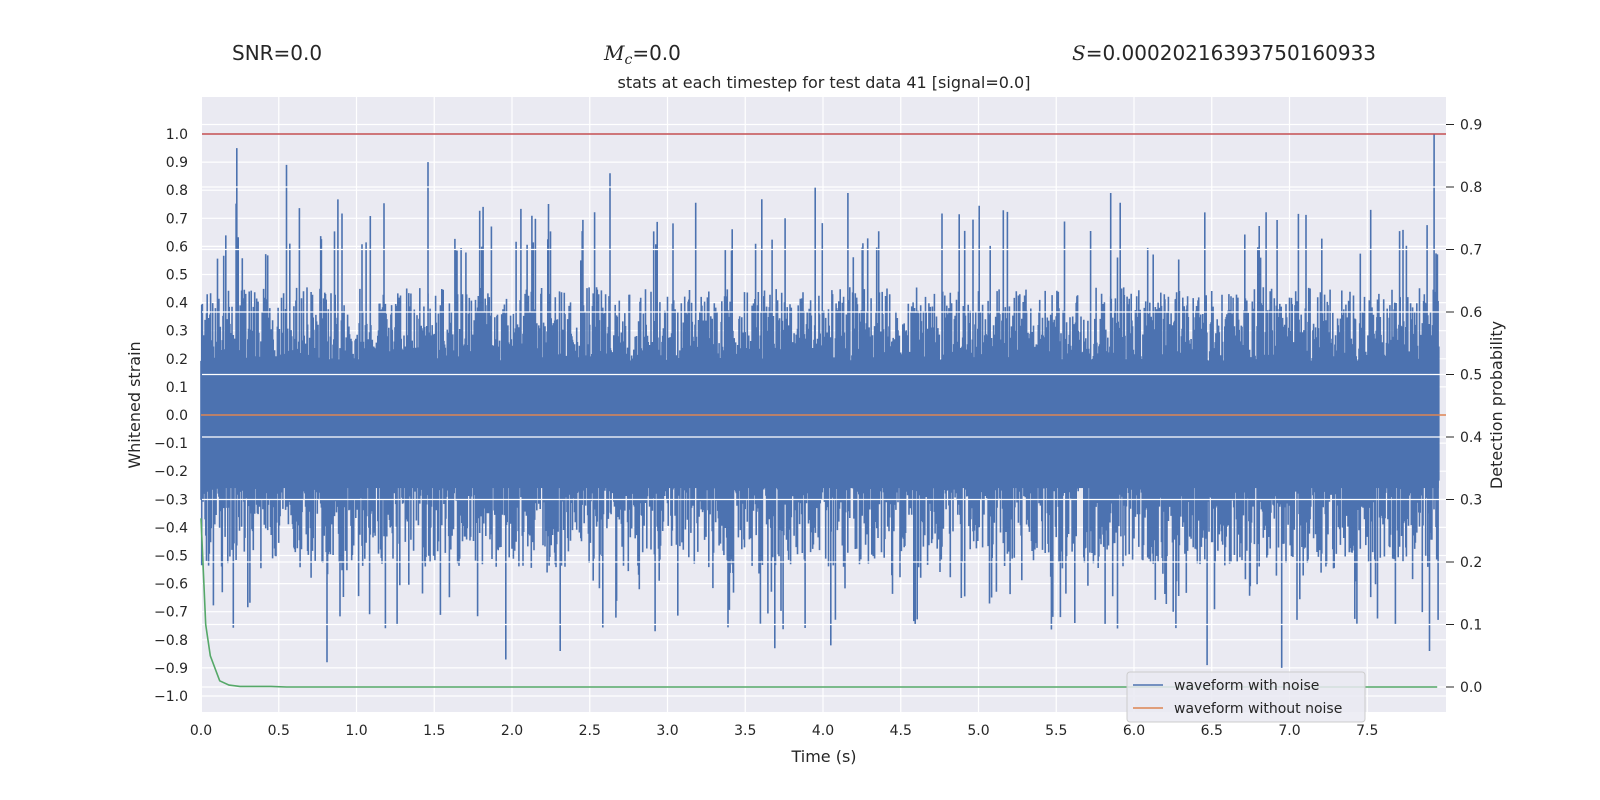  What do you see at coordinates (171, 557) in the screenshot?
I see `y-tick-label: −0.5` at bounding box center [171, 557].